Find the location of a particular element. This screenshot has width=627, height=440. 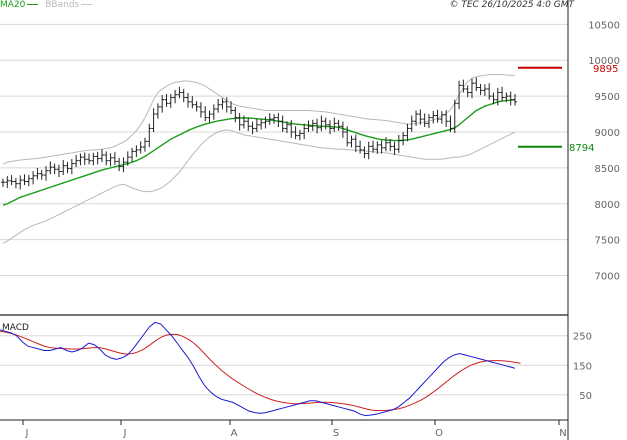

x-tick-label: S is located at coordinates (336, 433).